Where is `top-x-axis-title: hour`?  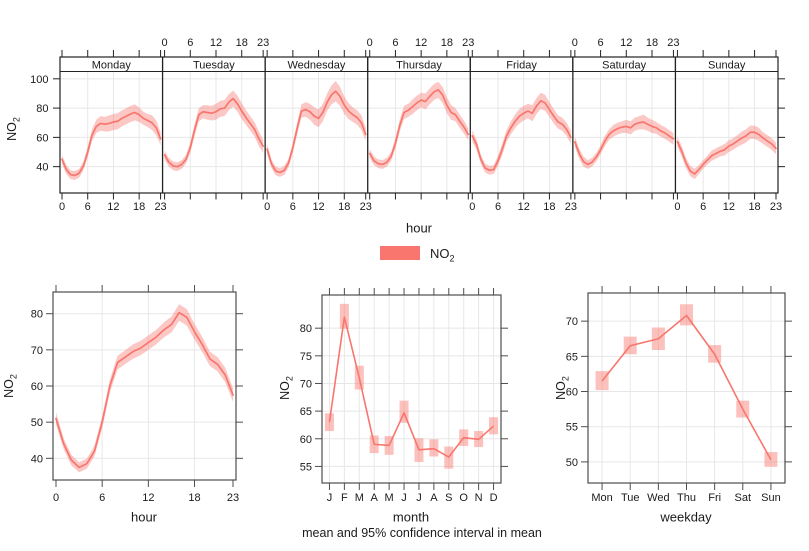 top-x-axis-title: hour is located at coordinates (419, 228).